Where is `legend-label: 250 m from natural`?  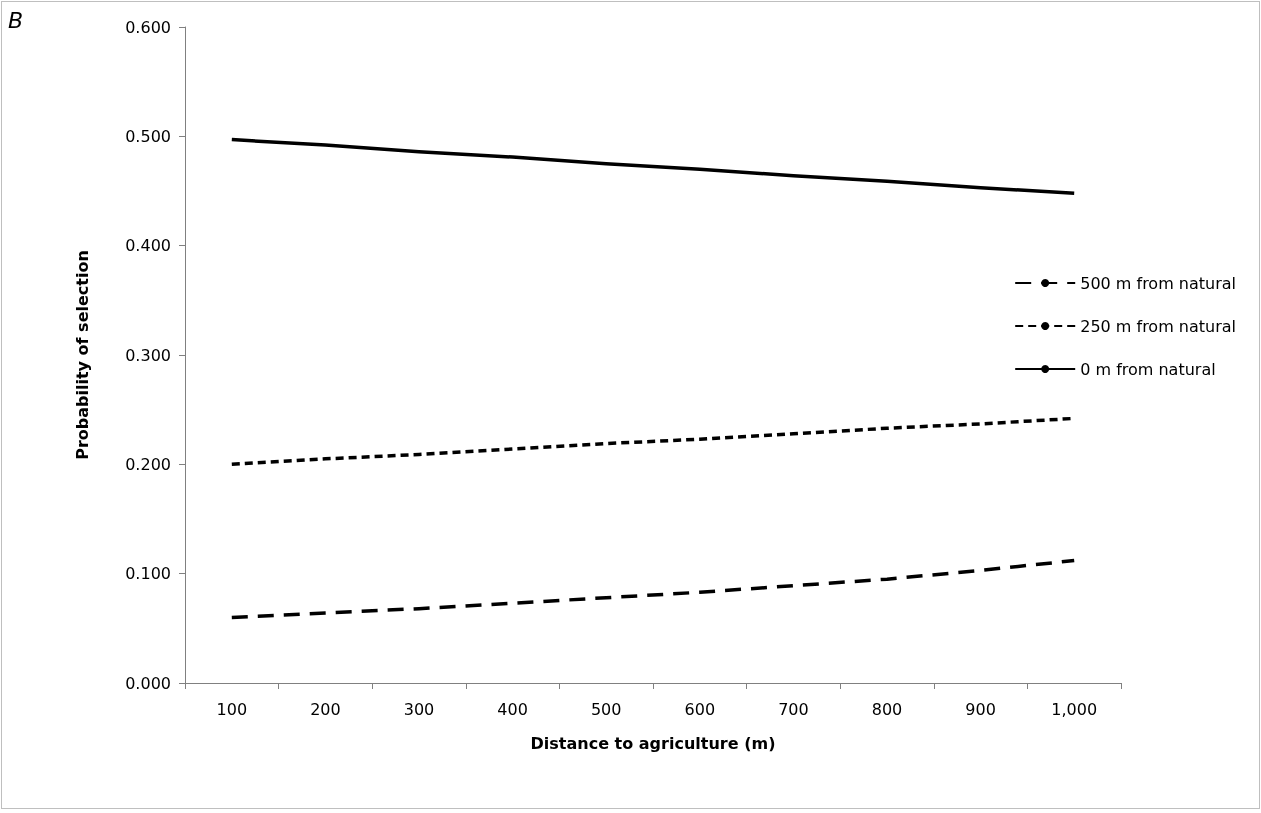
legend-label: 250 m from natural is located at coordinates (1158, 326).